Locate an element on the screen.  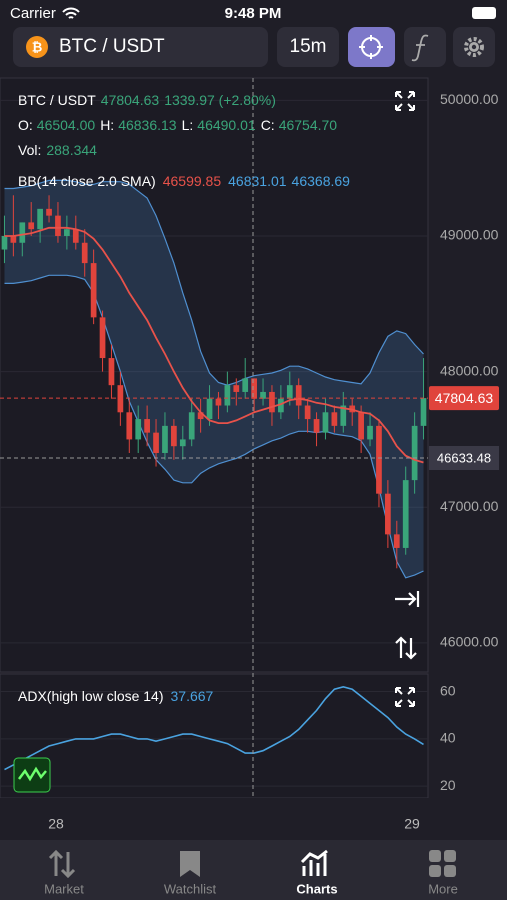
tab-label: Market is located at coordinates (64, 888).